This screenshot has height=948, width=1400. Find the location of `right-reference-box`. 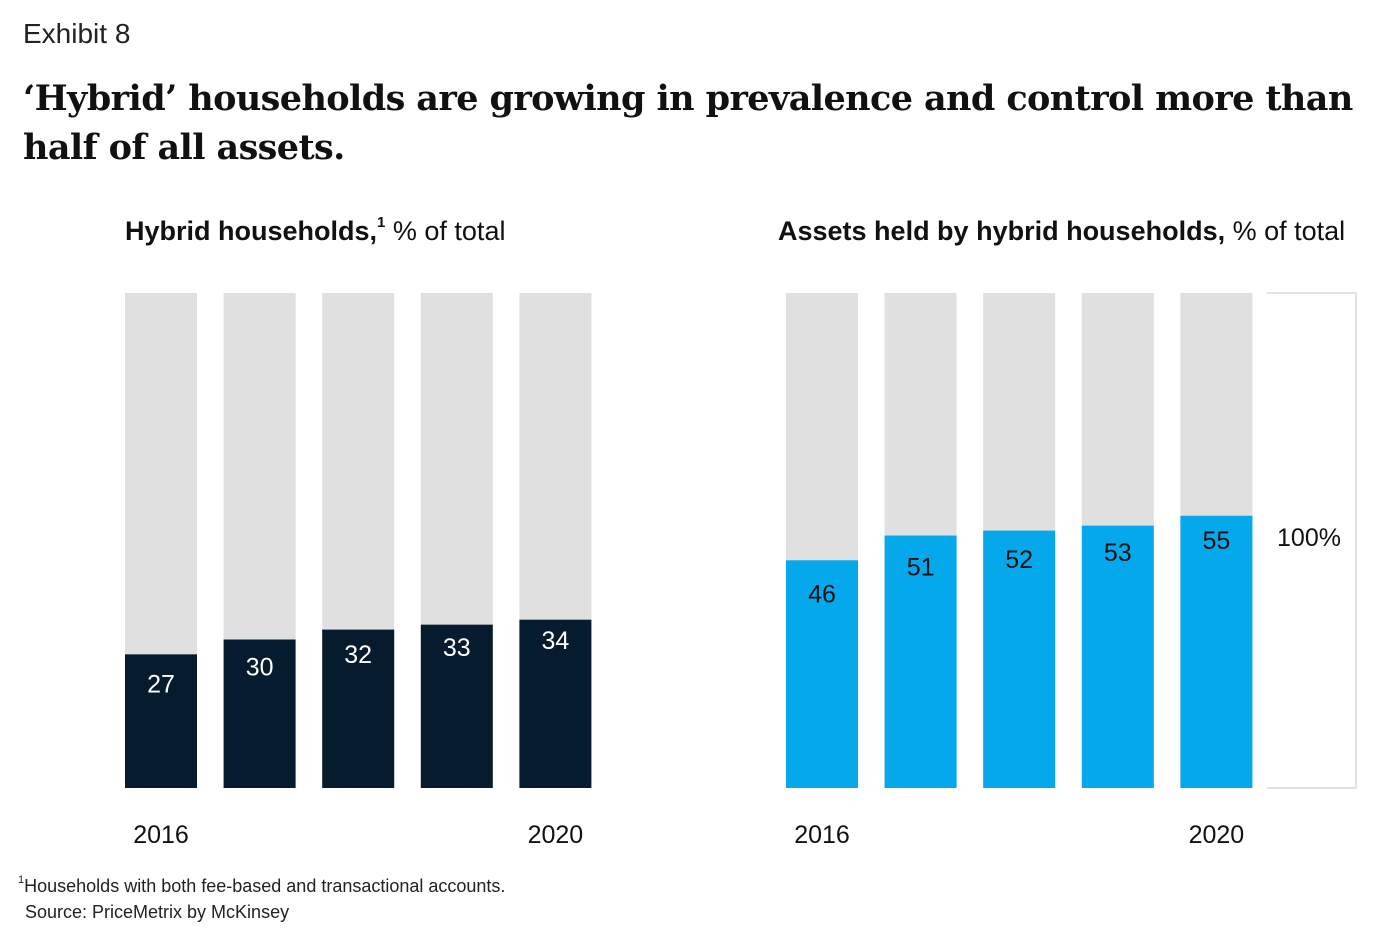

right-reference-box is located at coordinates (1312, 540).